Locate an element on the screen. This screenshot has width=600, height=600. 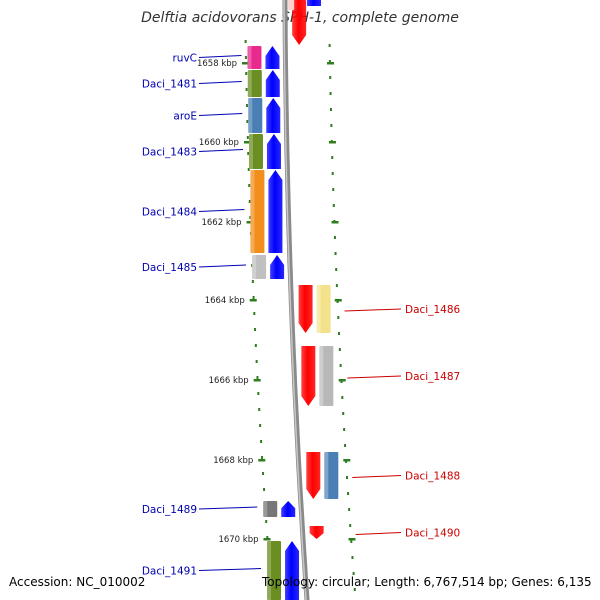
tick-label: 1668 kbp is located at coordinates (233, 461).